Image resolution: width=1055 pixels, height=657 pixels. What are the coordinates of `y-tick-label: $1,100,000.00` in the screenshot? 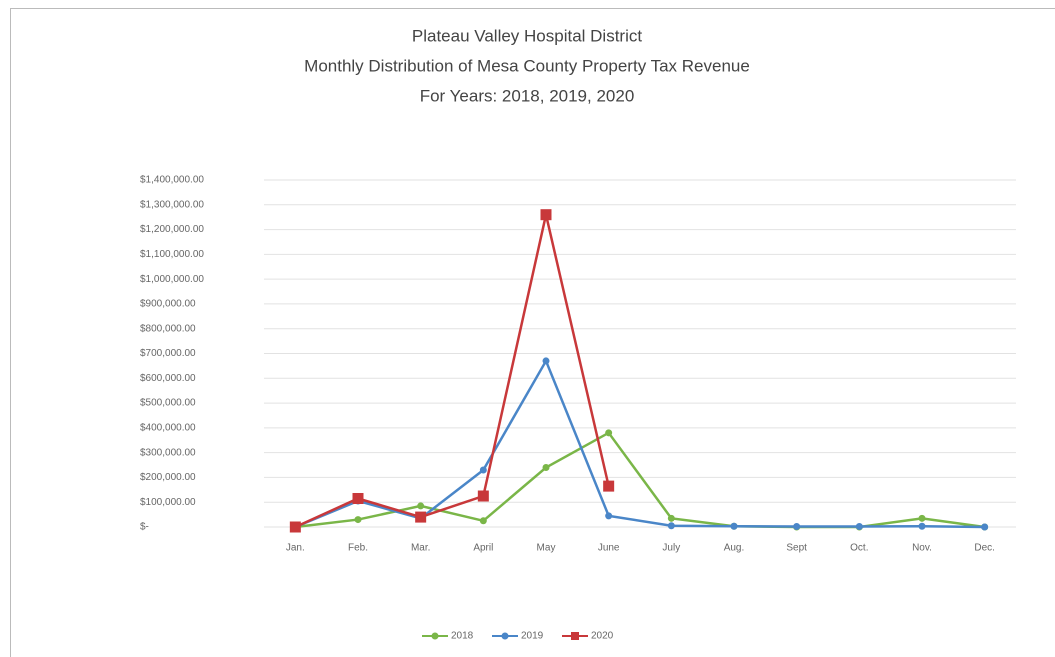 It's located at (172, 254).